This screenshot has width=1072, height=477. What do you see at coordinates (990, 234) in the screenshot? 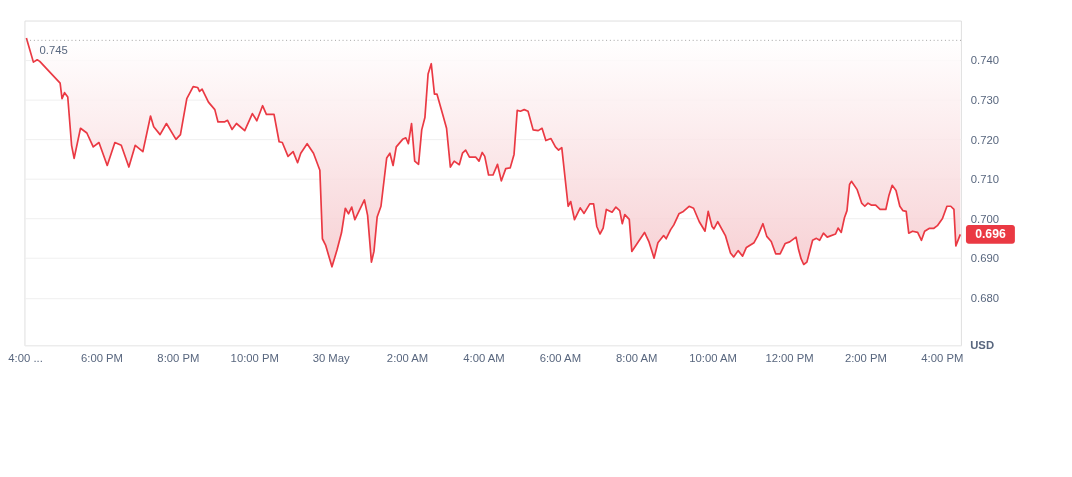
I see `annotation: 0.696` at bounding box center [990, 234].